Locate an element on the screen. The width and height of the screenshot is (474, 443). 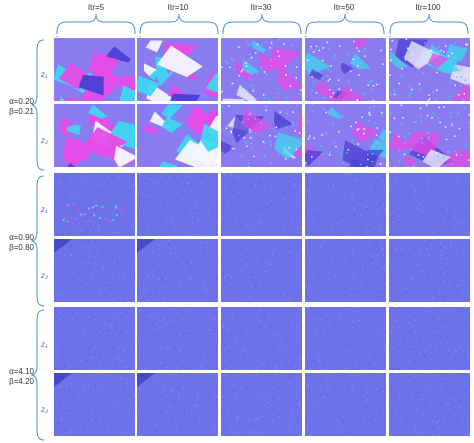
row-group-label: α=4.10 β=4.20 is located at coordinates (17, 377).